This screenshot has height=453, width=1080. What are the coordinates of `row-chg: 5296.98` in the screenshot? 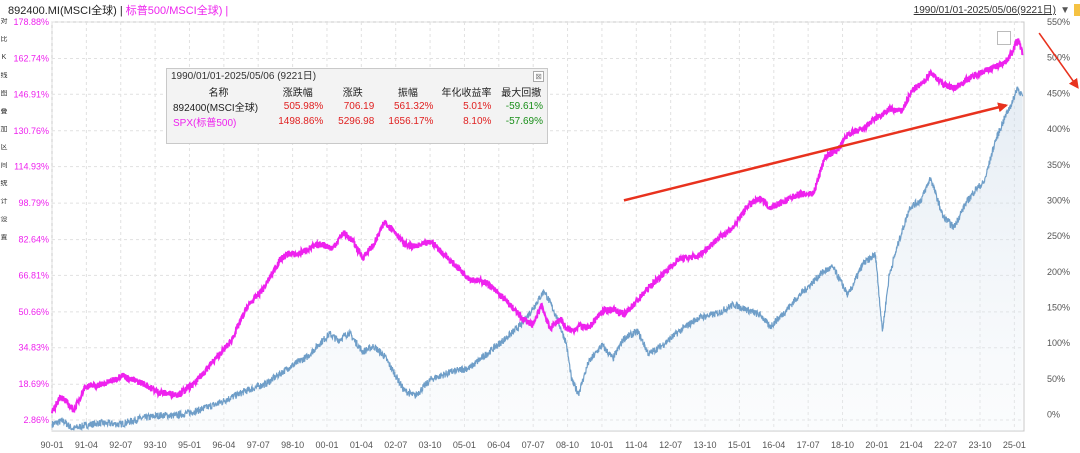 It's located at (356, 121).